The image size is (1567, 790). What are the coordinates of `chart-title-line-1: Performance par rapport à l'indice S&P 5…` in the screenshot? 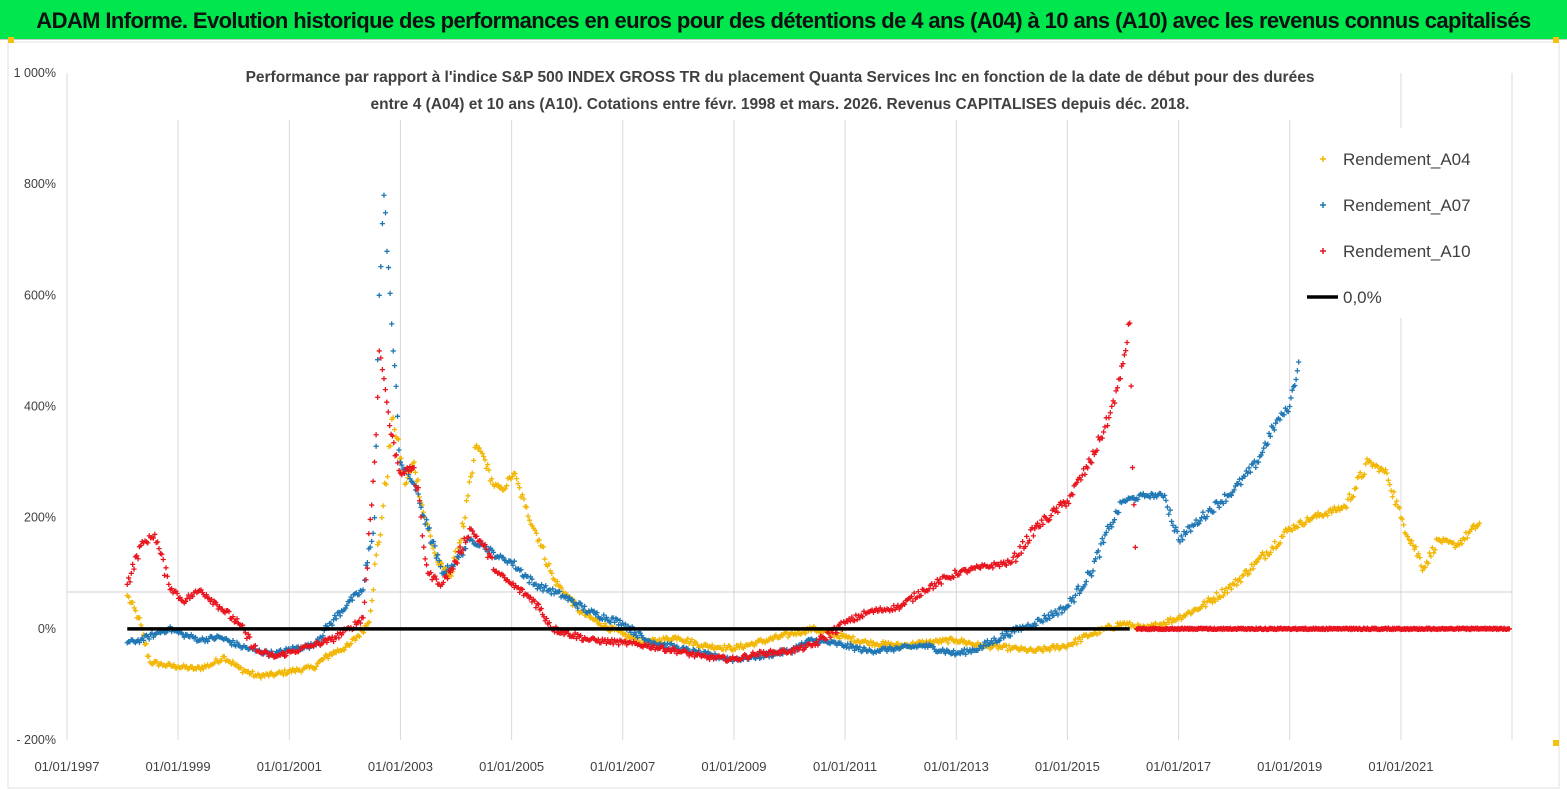 It's located at (780, 77).